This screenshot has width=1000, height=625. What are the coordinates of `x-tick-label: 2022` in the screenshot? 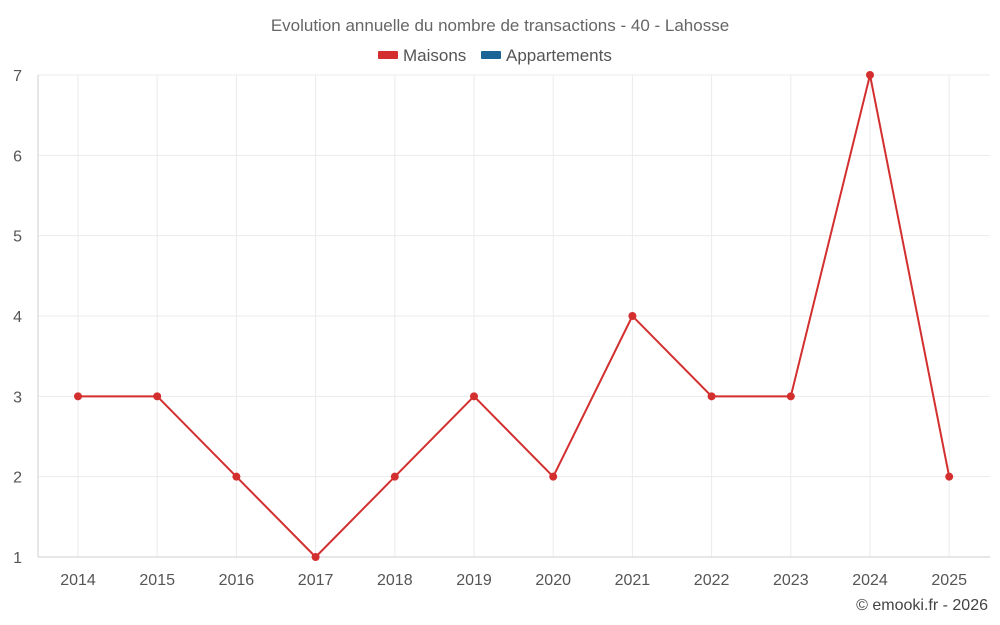 It's located at (712, 580).